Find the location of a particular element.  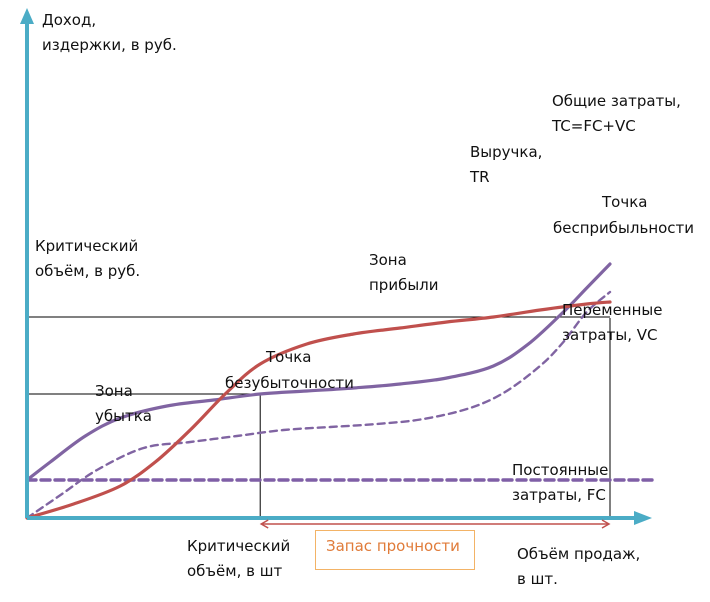

annotation-zero-profit-point-line2: бесприбыльности is located at coordinates (624, 228).